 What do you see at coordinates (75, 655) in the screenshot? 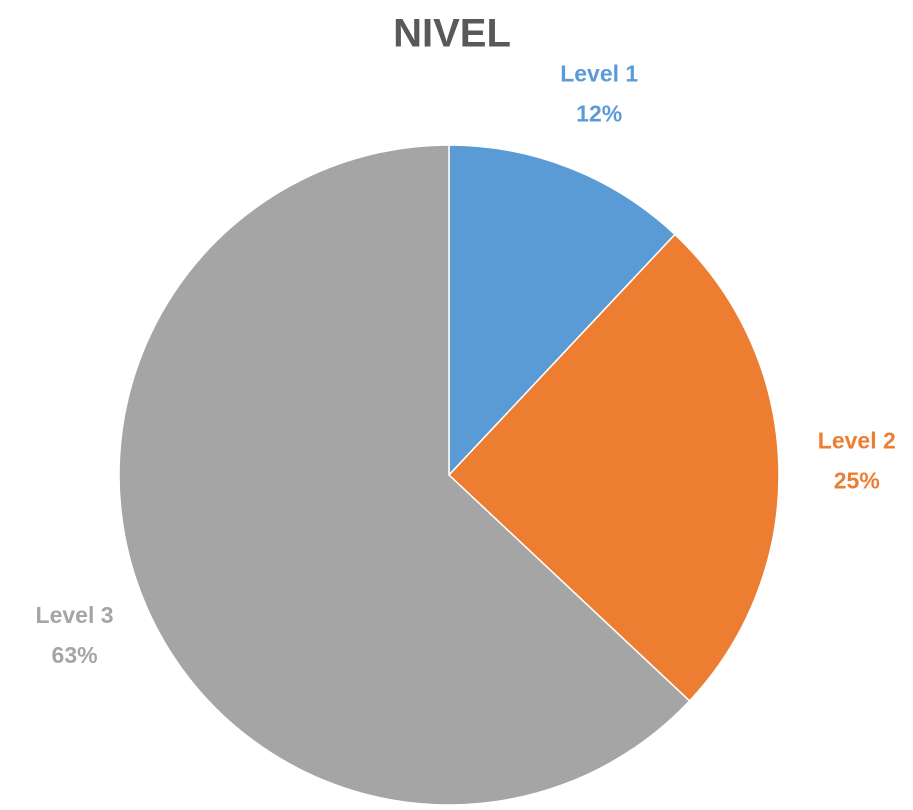
I see `slice-value-label: 63%` at bounding box center [75, 655].